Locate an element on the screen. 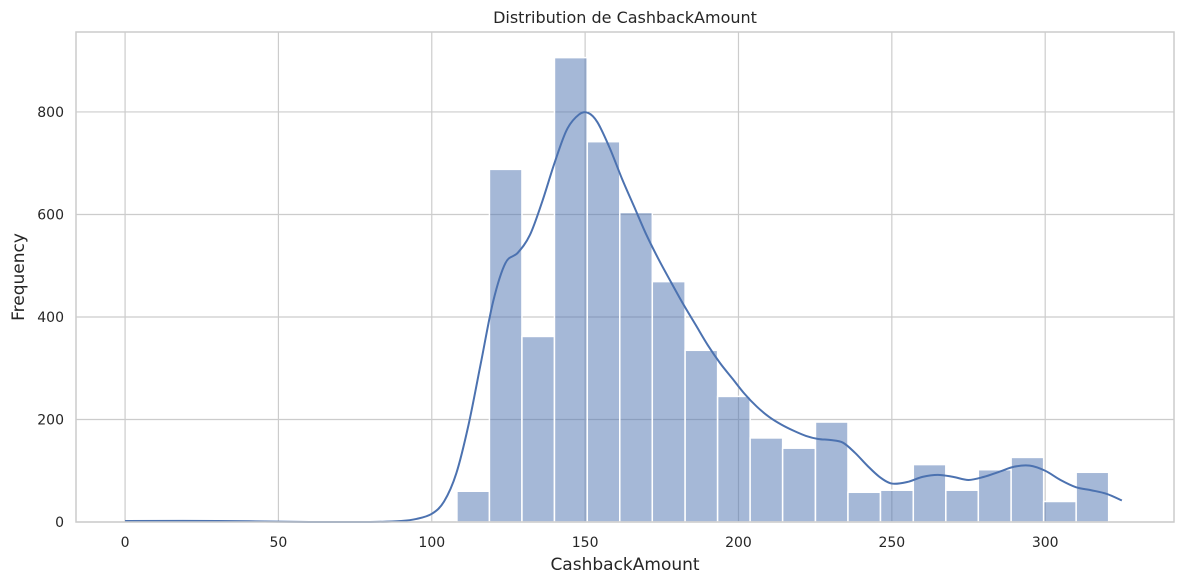 The width and height of the screenshot is (1184, 588). x-tick-label: 100 is located at coordinates (431, 543).